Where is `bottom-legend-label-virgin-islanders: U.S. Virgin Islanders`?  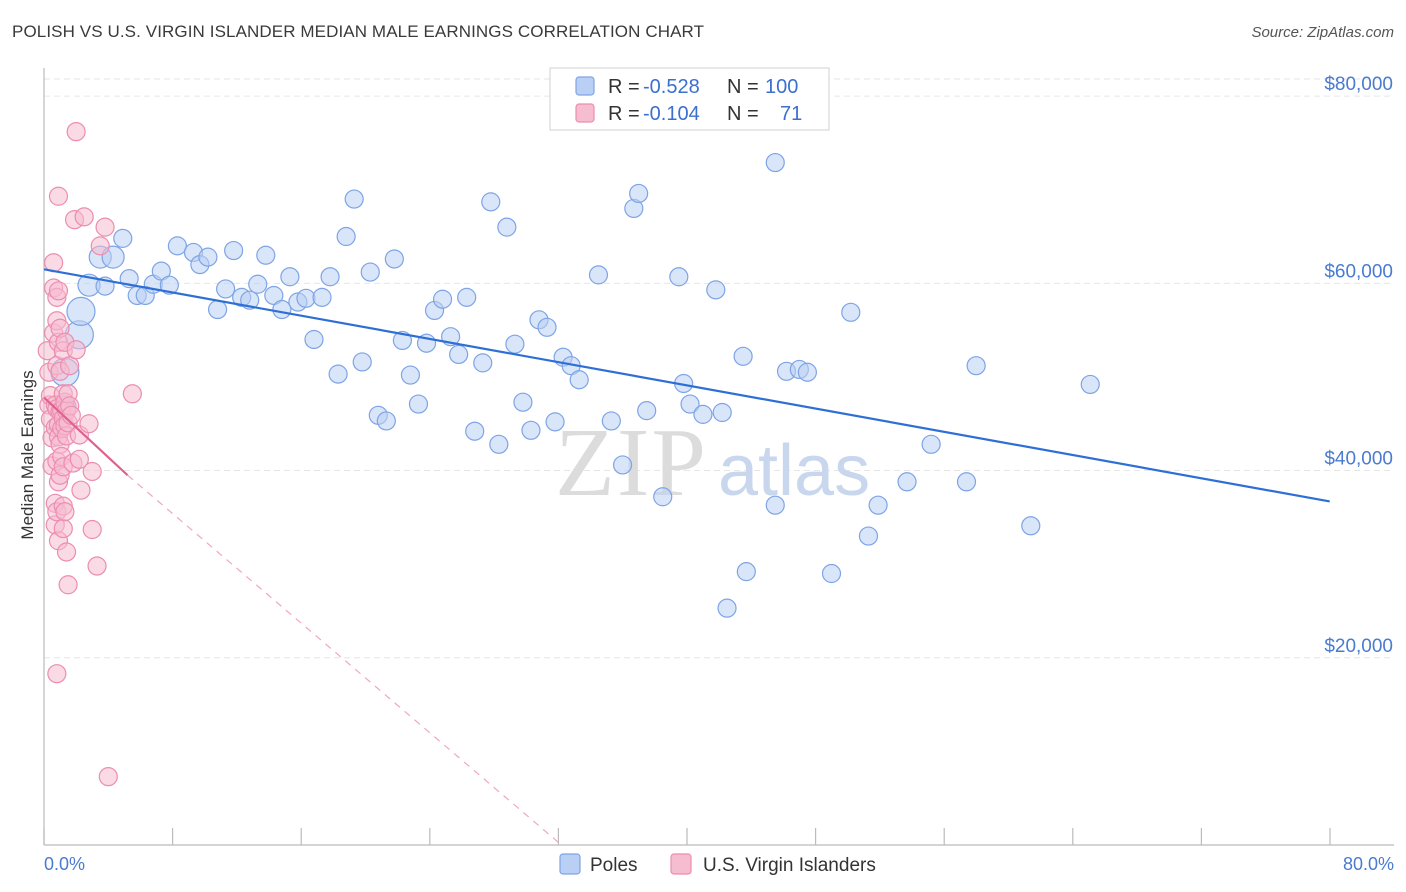
bottom-legend-label-virgin-islanders: U.S. Virgin Islanders is located at coordinates (789, 865).